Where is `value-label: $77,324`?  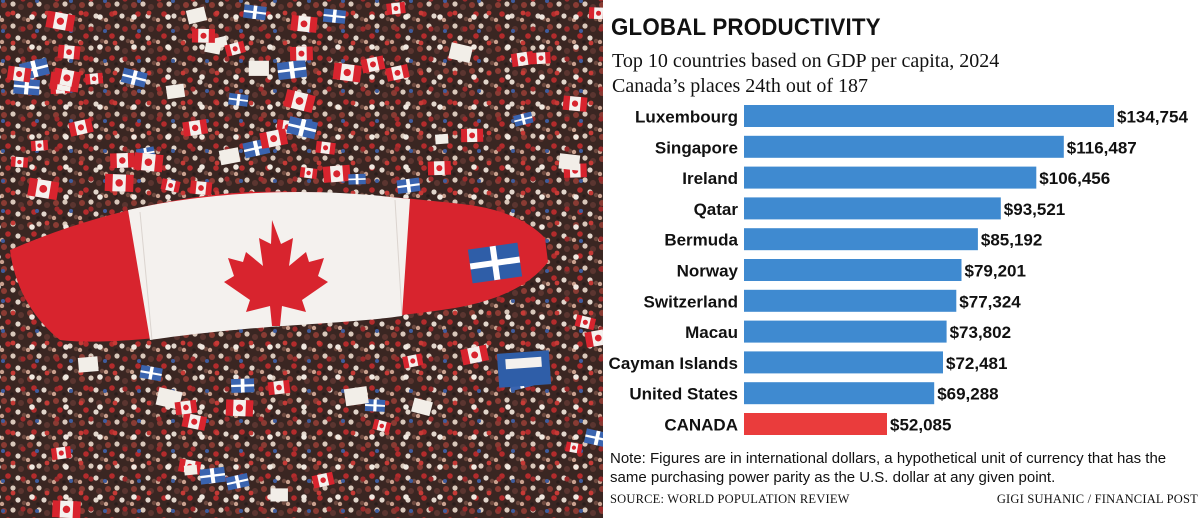
value-label: $77,324 is located at coordinates (990, 301).